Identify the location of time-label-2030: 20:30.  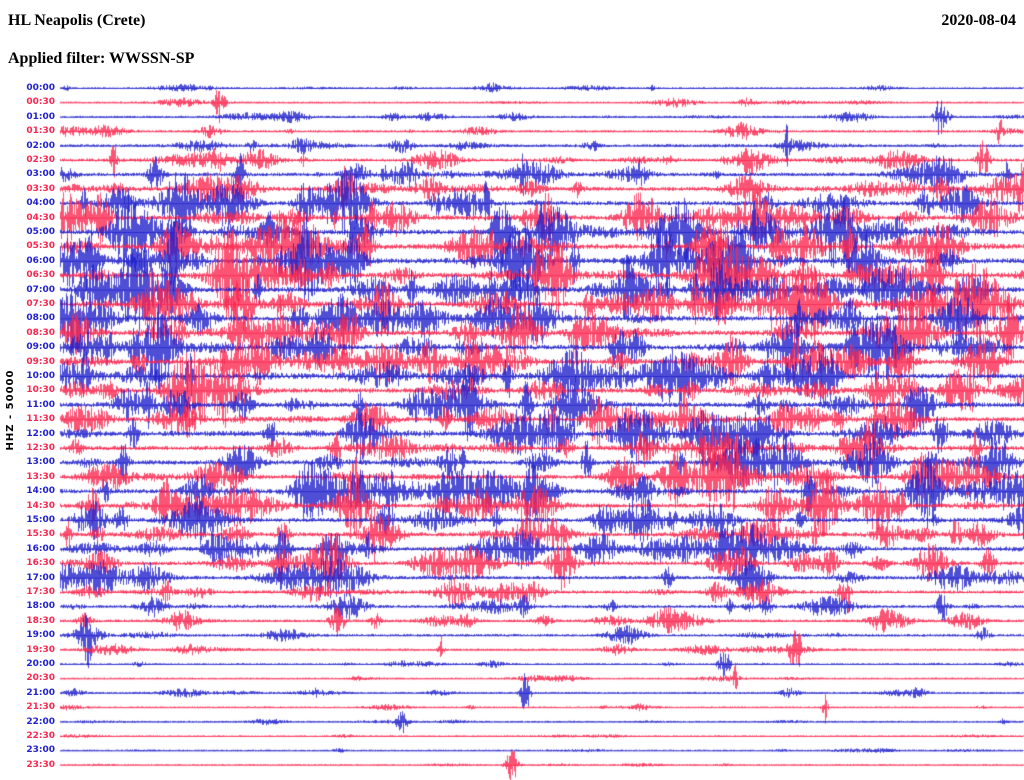
(40, 678).